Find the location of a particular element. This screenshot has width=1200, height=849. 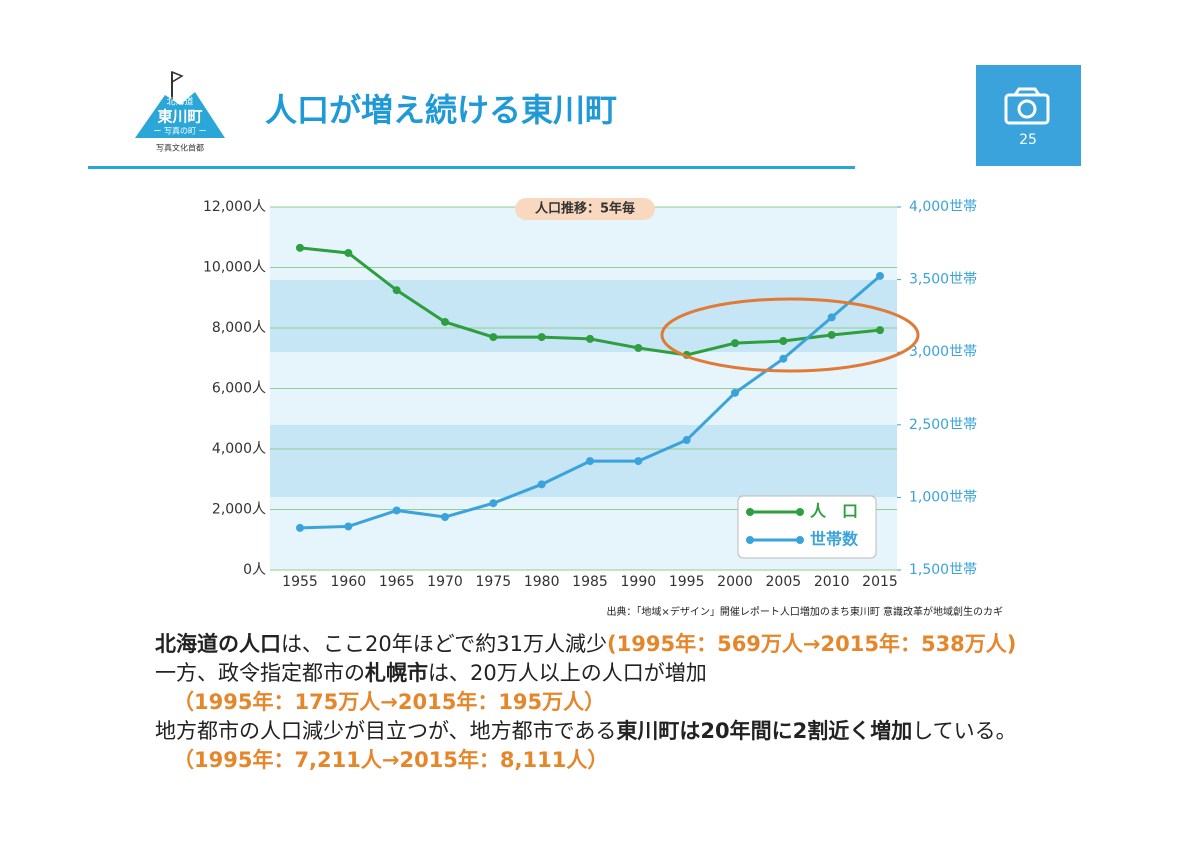

title-rule is located at coordinates (471, 167).